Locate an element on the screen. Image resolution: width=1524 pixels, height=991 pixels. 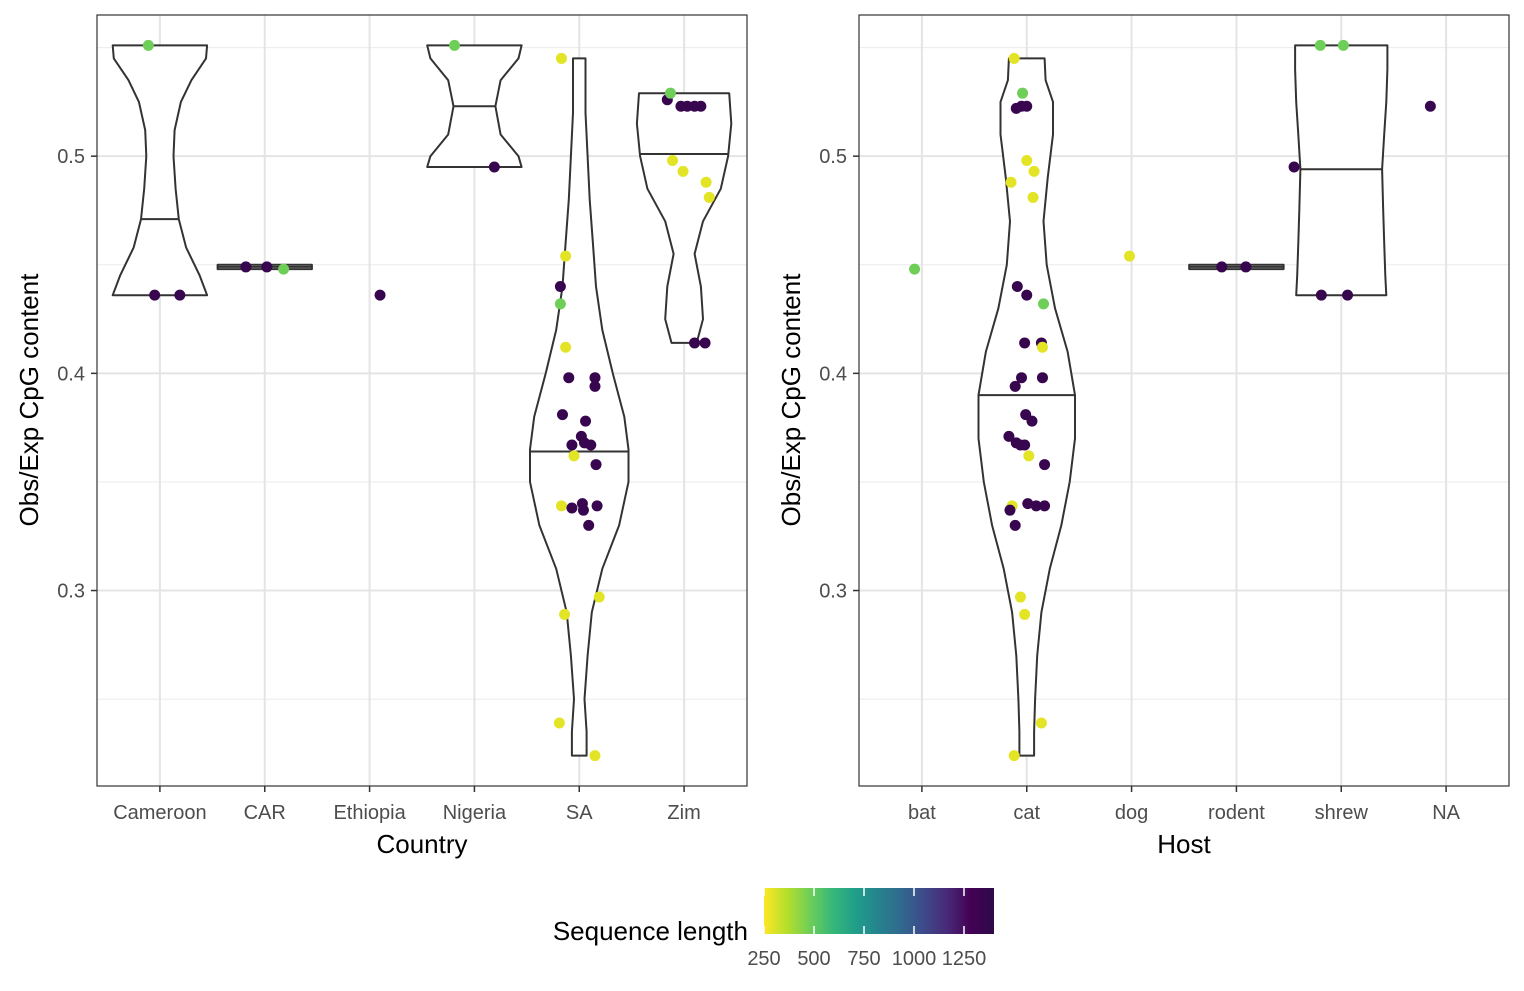
x-tick-label: bat is located at coordinates (922, 813).